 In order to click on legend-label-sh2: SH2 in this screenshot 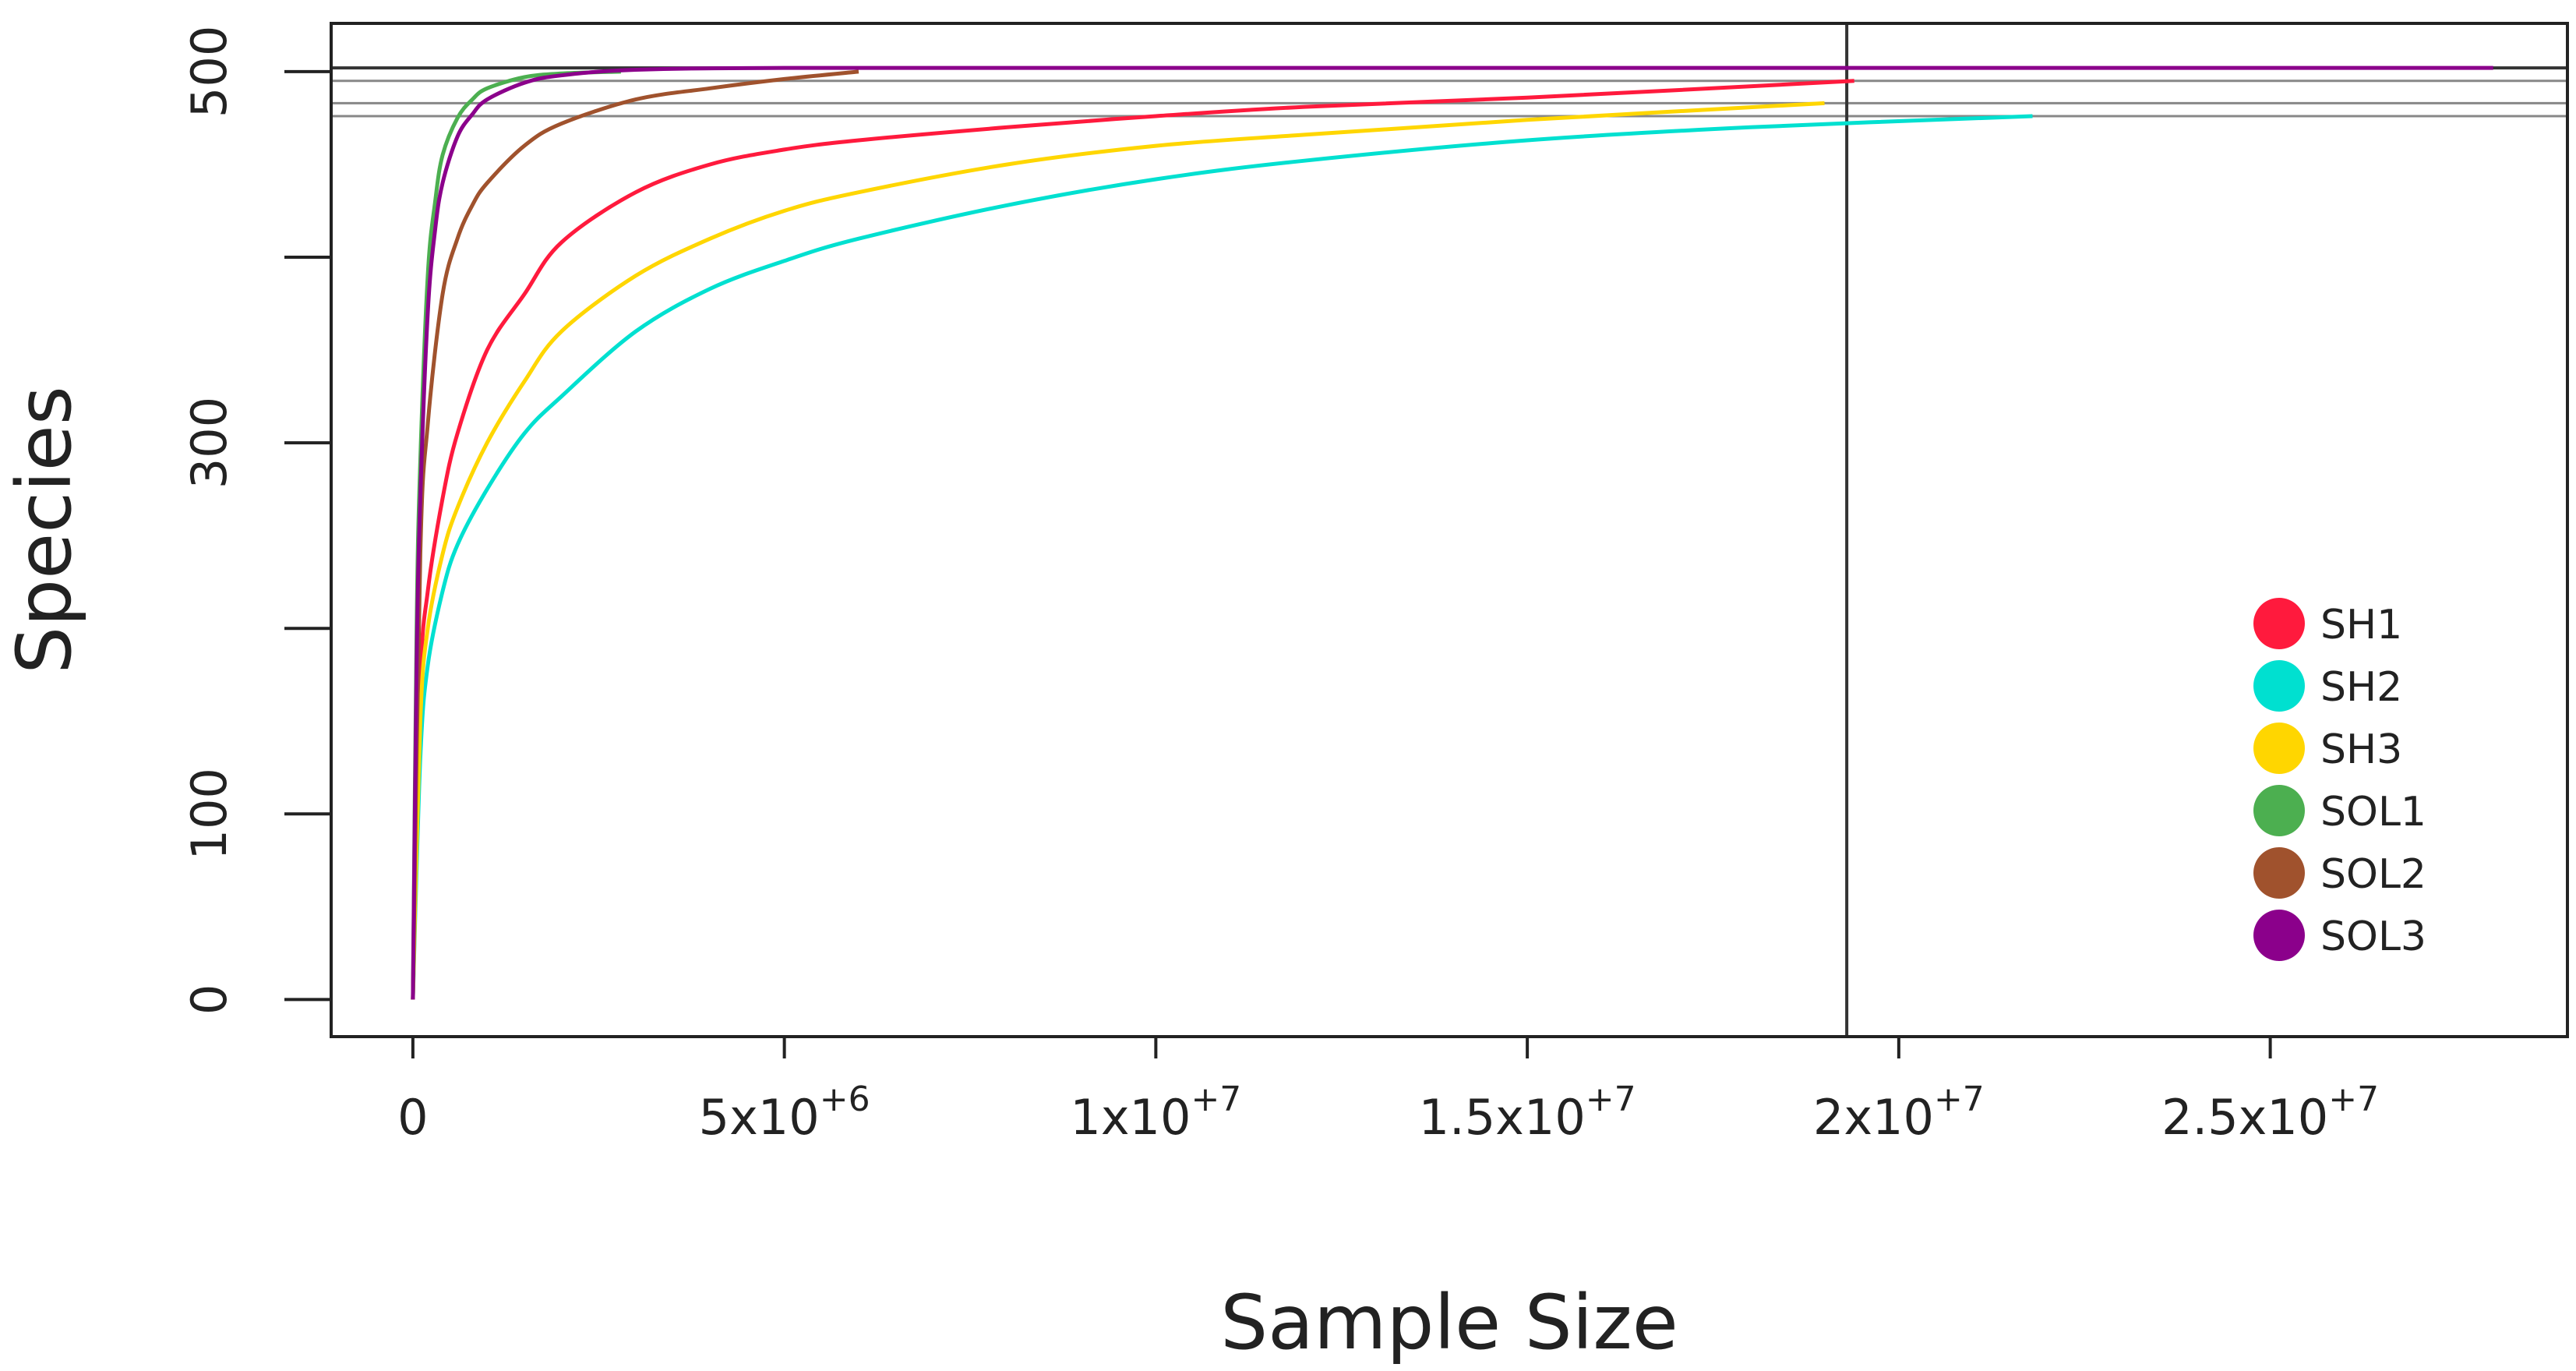, I will do `click(2361, 687)`.